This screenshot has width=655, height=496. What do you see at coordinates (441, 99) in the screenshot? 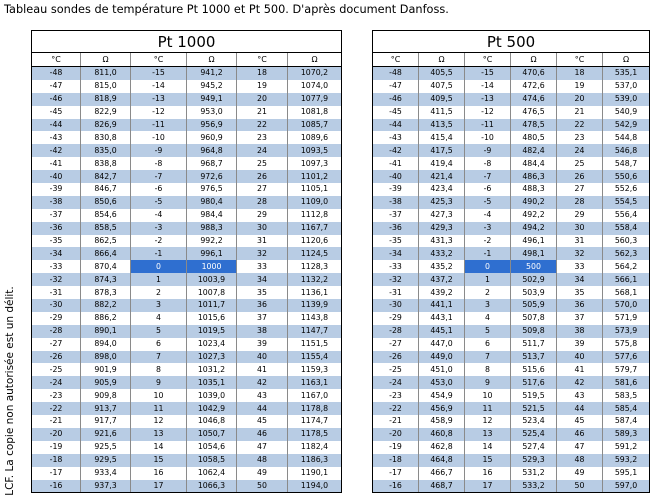
I see `resistance-cell: 409,5` at bounding box center [441, 99].